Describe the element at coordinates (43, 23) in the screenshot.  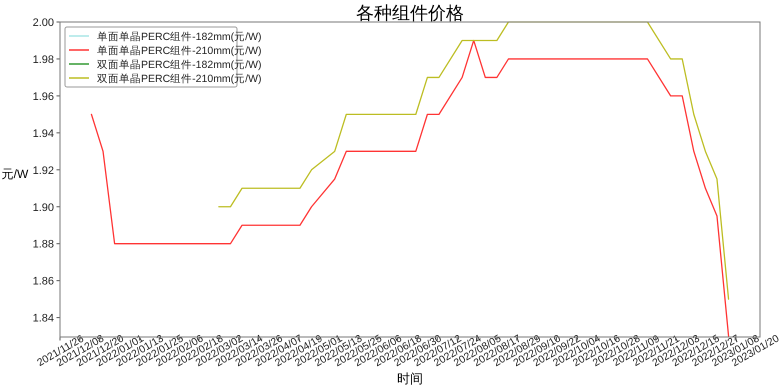
I see `y-tick-label: 2.00` at that location.